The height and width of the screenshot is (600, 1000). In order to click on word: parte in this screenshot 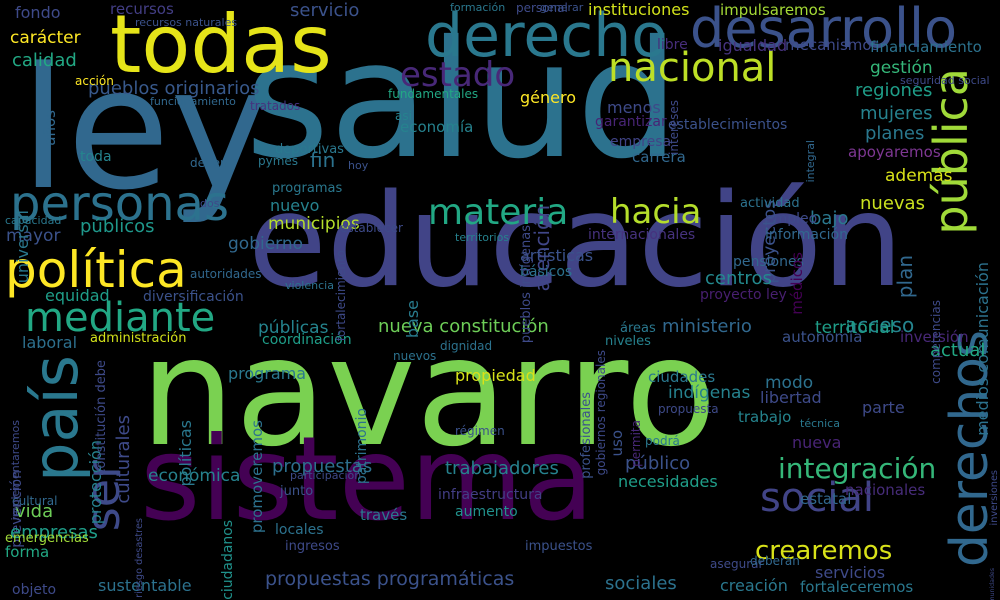, I will do `click(883, 407)`.